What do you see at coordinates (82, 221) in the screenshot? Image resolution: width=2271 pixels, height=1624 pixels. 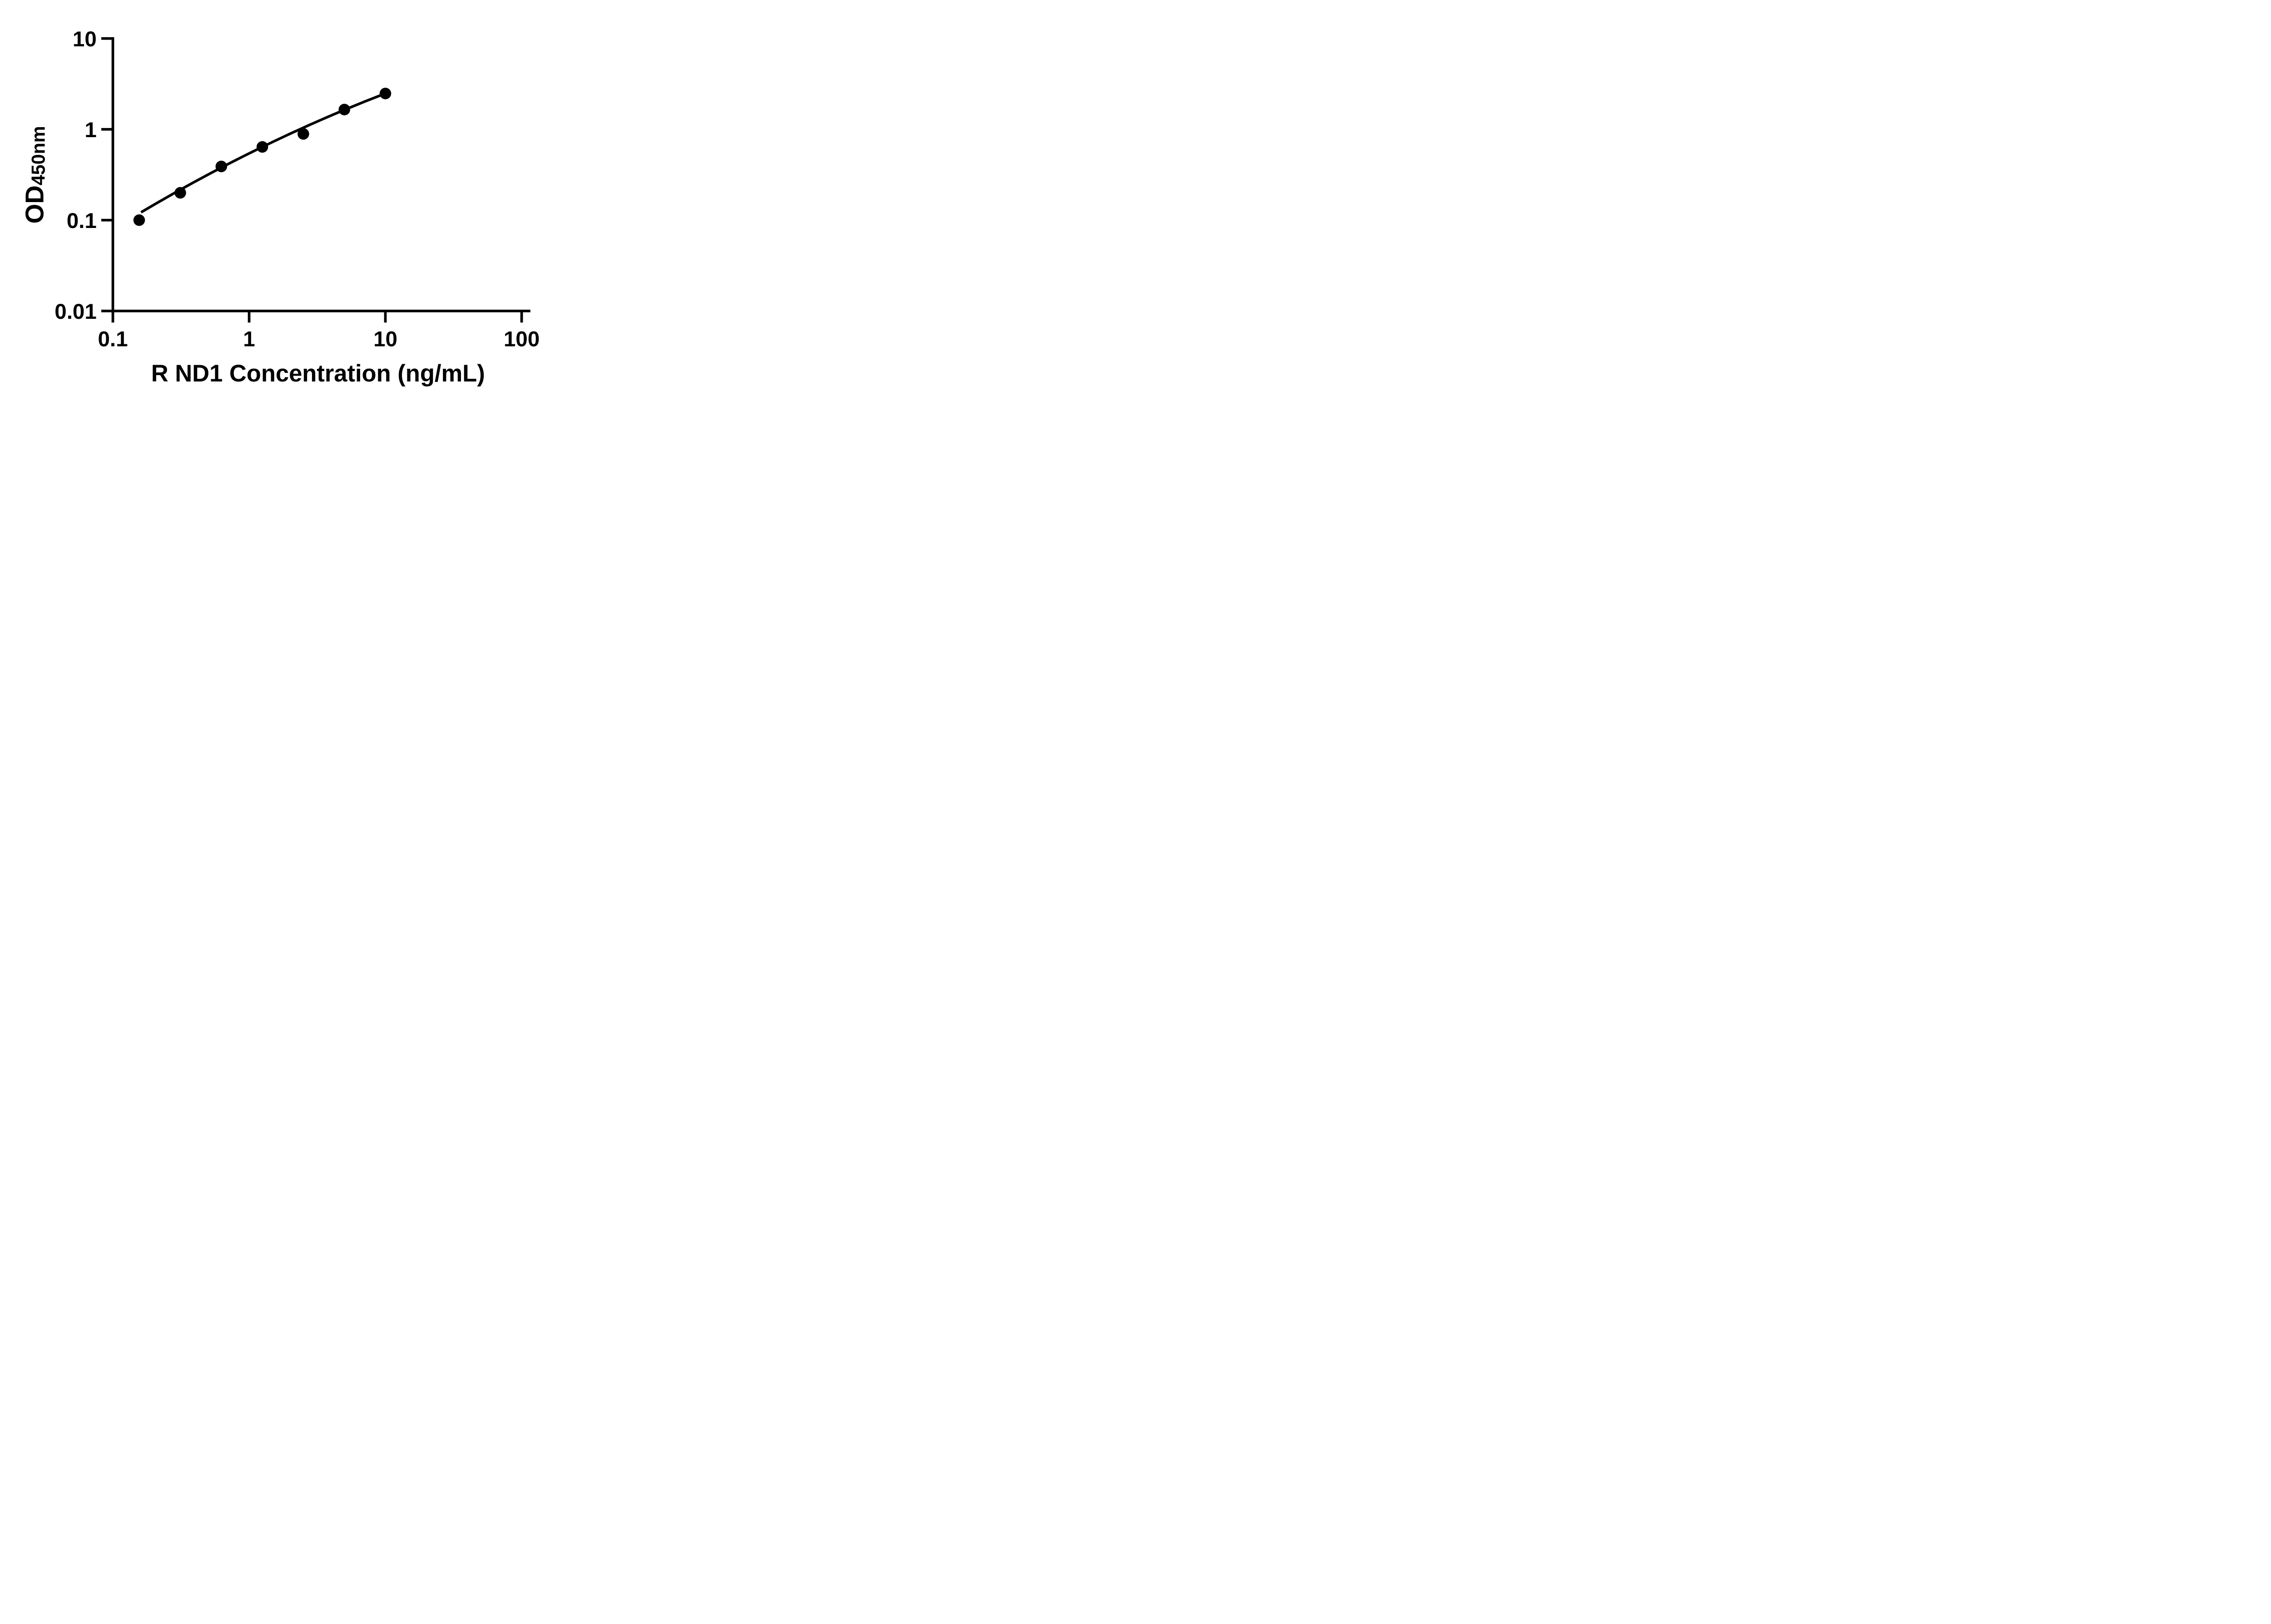 I see `y-tick-label: 0.1` at bounding box center [82, 221].